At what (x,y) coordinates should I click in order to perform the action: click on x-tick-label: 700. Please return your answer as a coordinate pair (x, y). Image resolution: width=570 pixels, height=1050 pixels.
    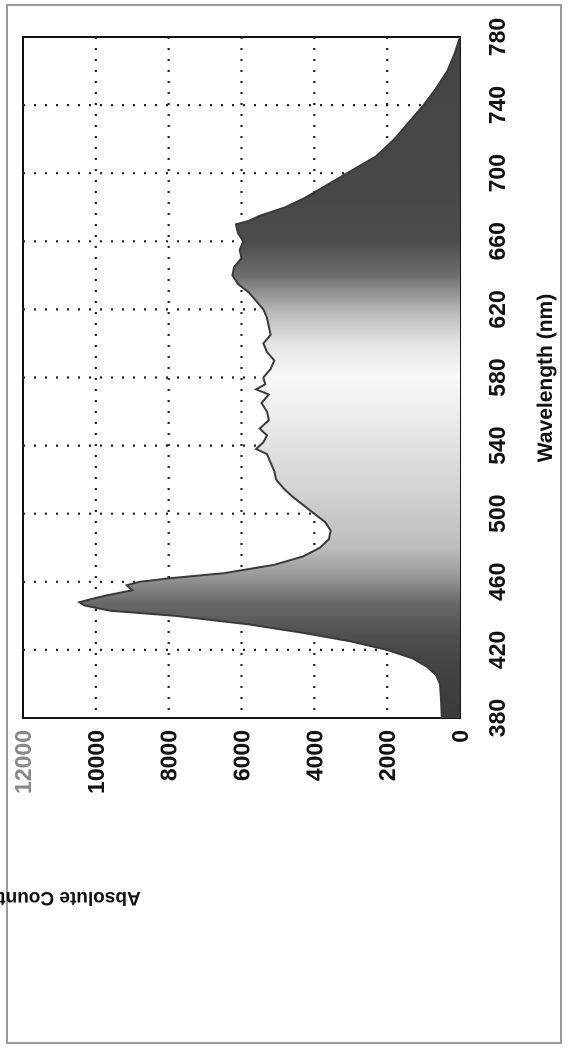
    Looking at the image, I should click on (497, 173).